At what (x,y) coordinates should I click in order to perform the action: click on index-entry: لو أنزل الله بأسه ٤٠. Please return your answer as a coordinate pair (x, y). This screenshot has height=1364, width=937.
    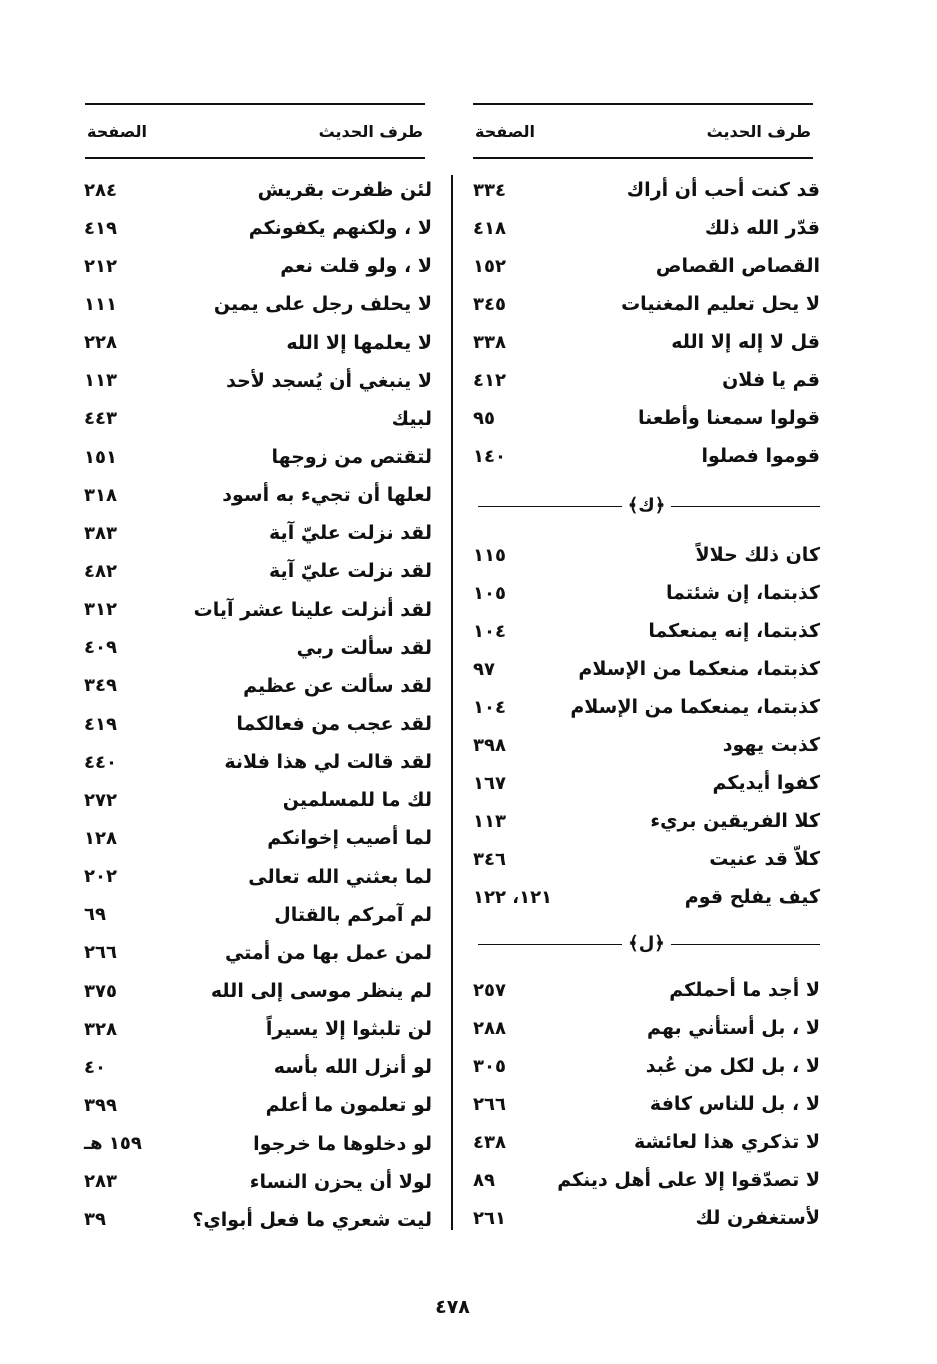
    Looking at the image, I should click on (258, 1067).